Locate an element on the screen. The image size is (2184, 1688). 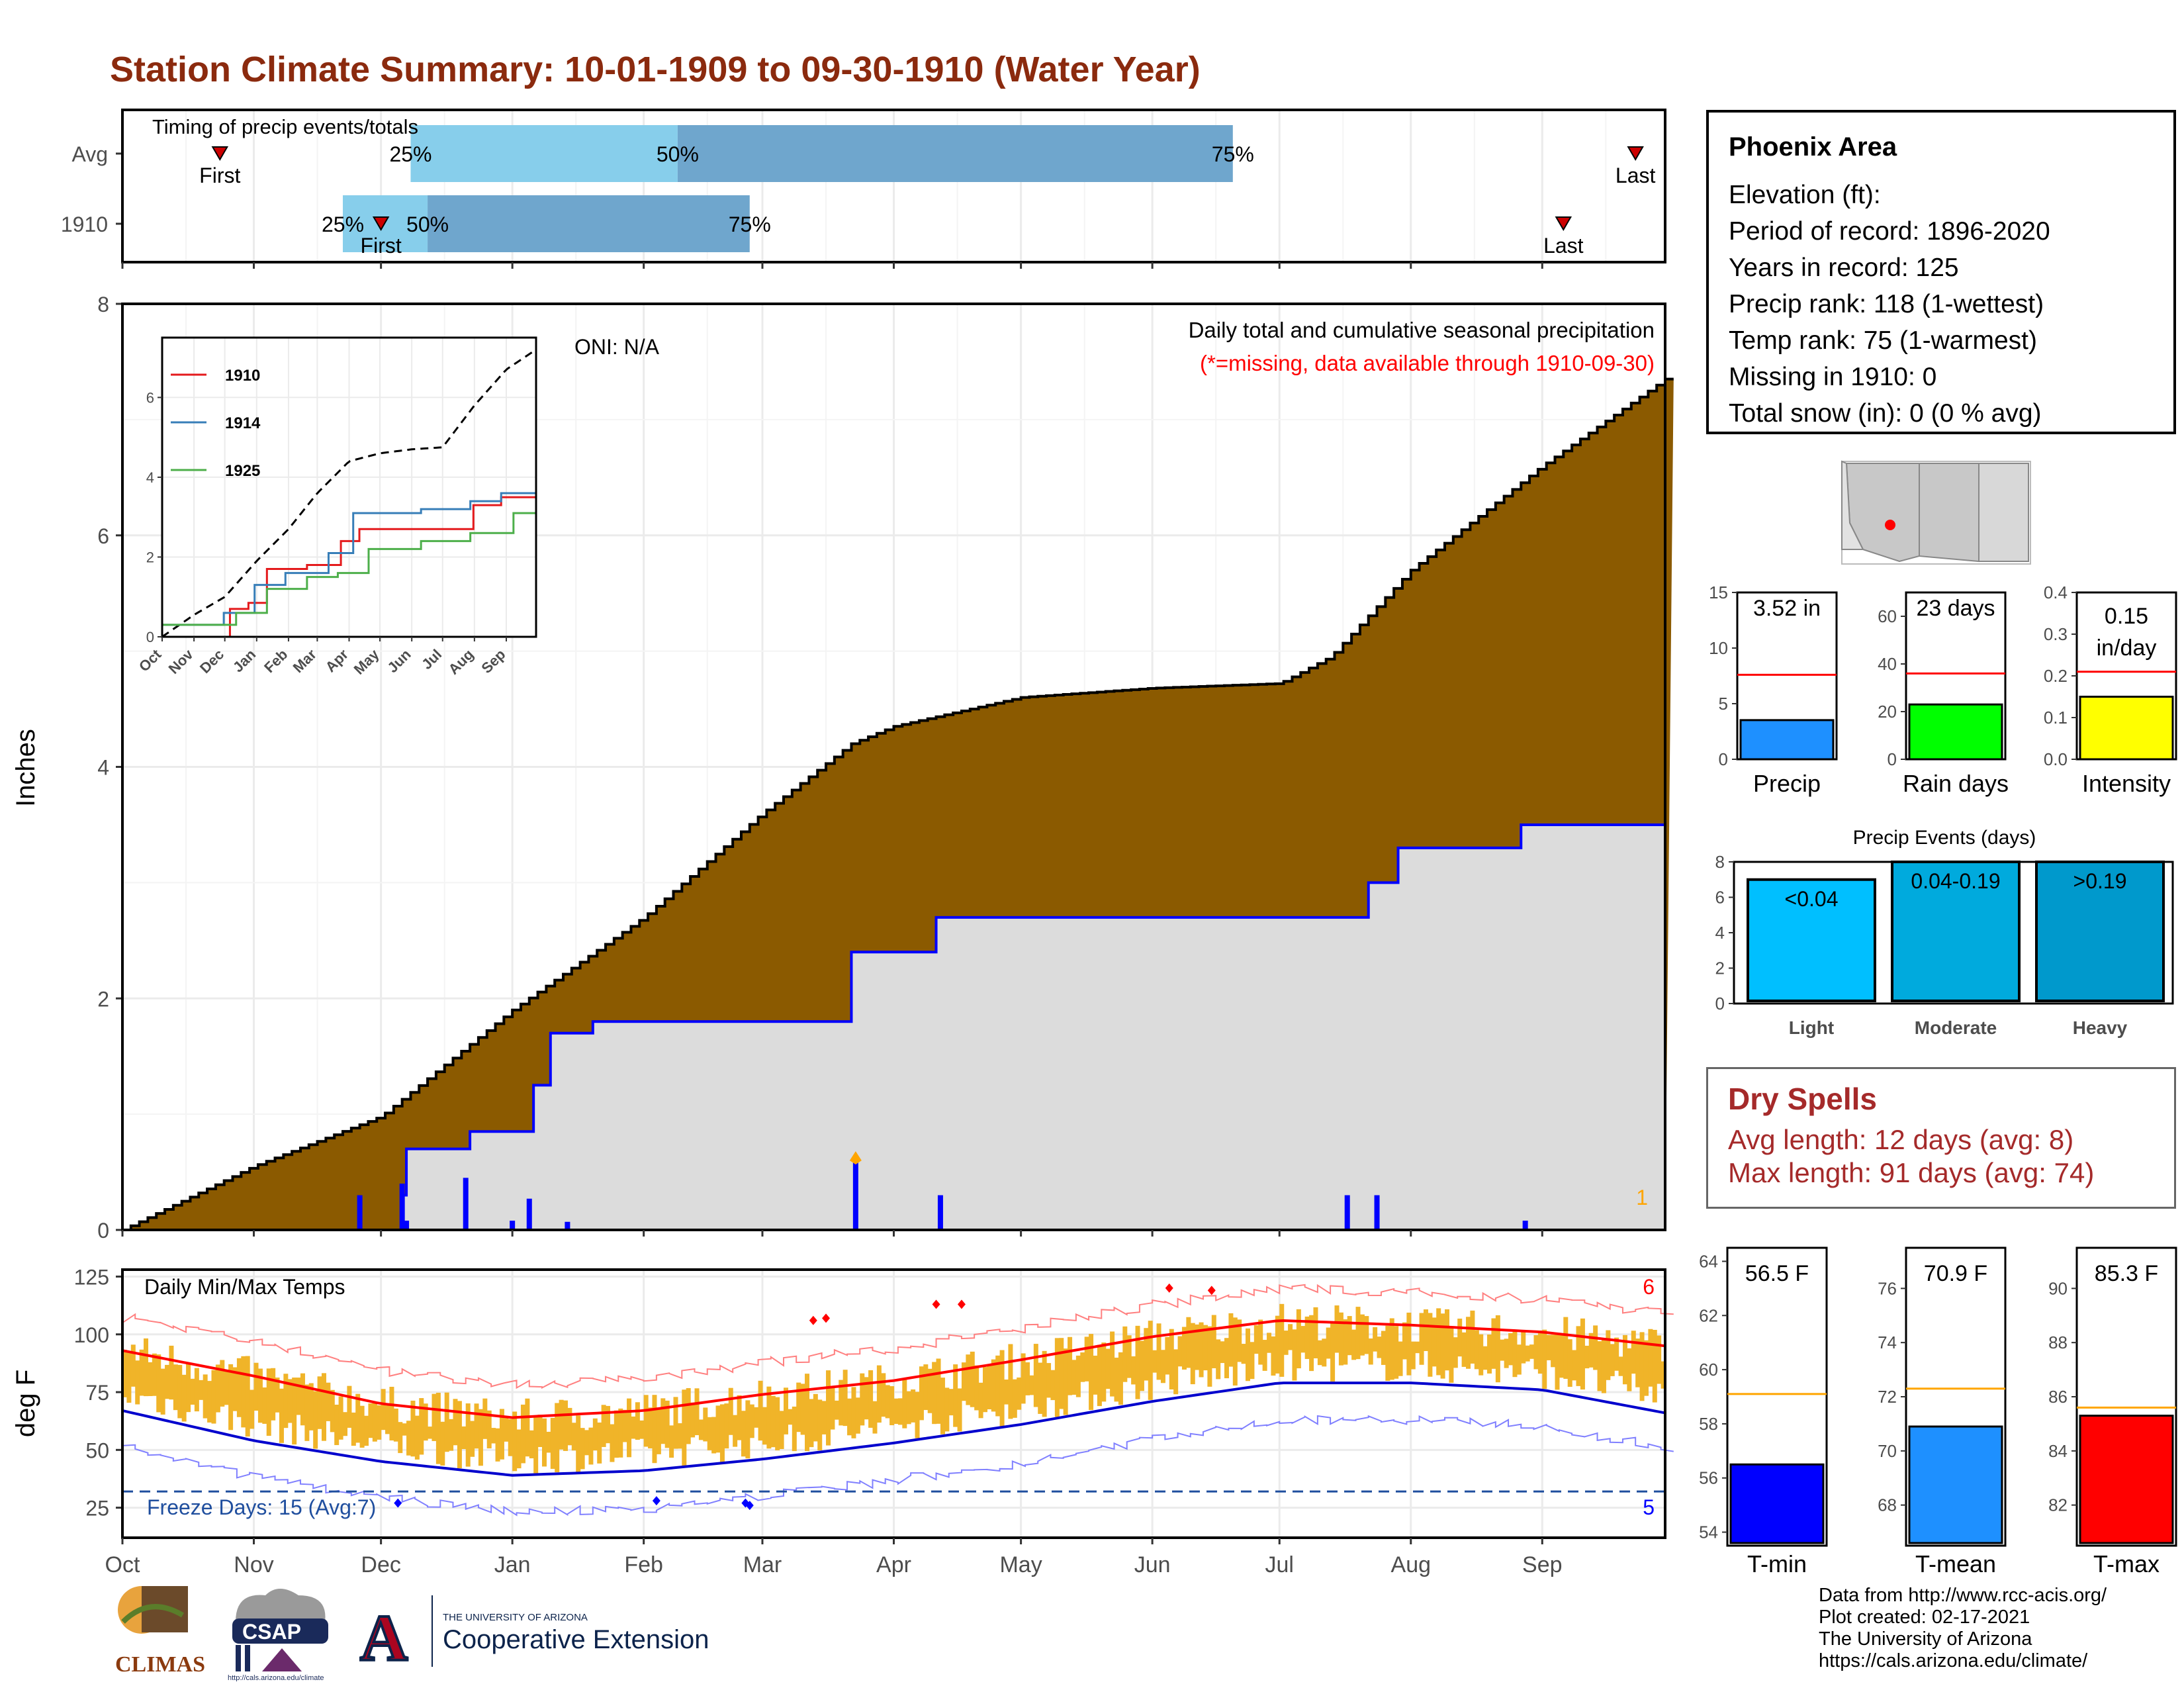
events-ytick-label: 0 is located at coordinates (1720, 1003).